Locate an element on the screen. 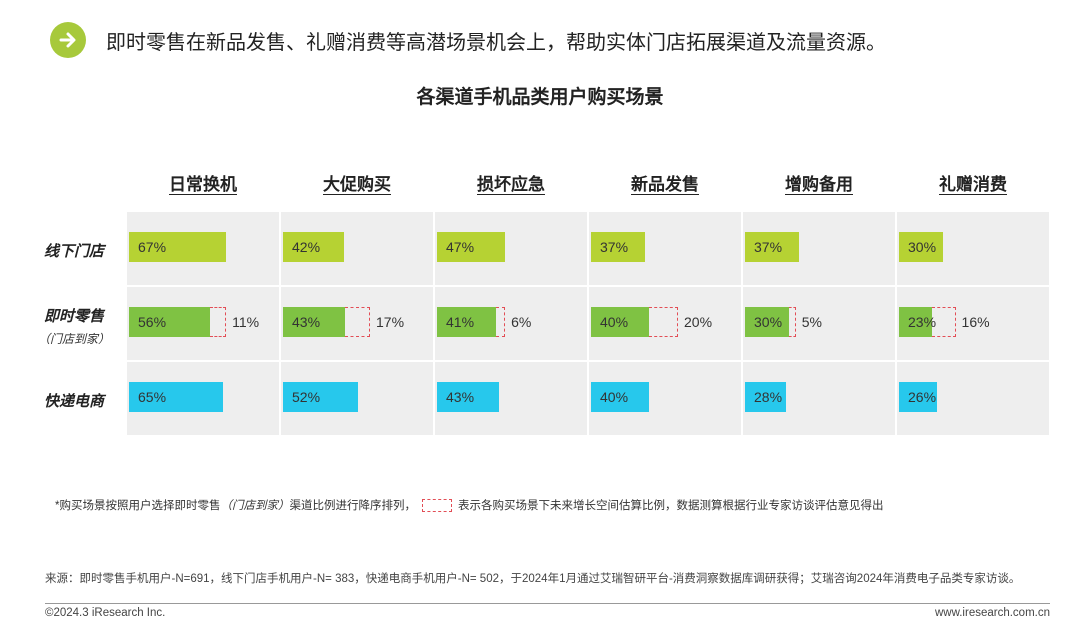 The height and width of the screenshot is (631, 1080). column-header: 增购备用 is located at coordinates (819, 184).